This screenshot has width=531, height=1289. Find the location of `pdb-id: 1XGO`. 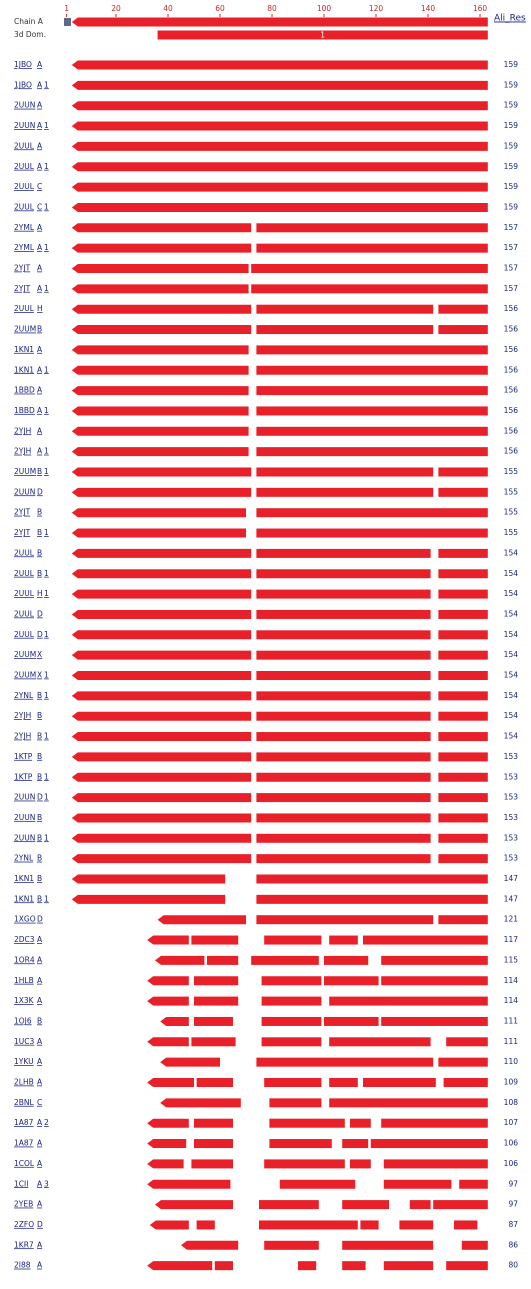

pdb-id: 1XGO is located at coordinates (25, 919).